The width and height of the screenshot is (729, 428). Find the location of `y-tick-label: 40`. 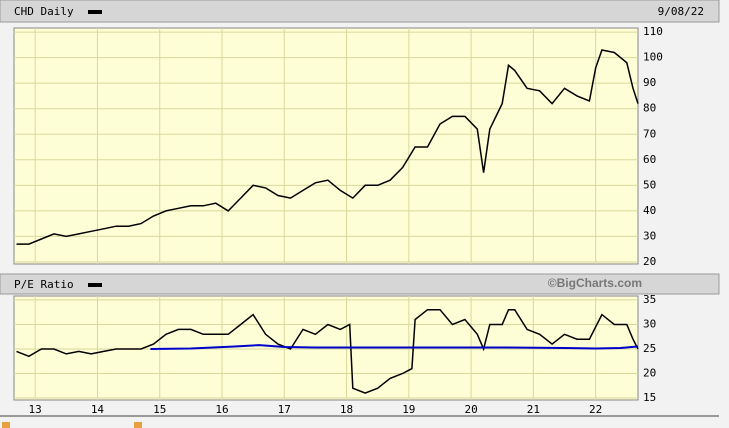

y-tick-label: 40 is located at coordinates (649, 210).